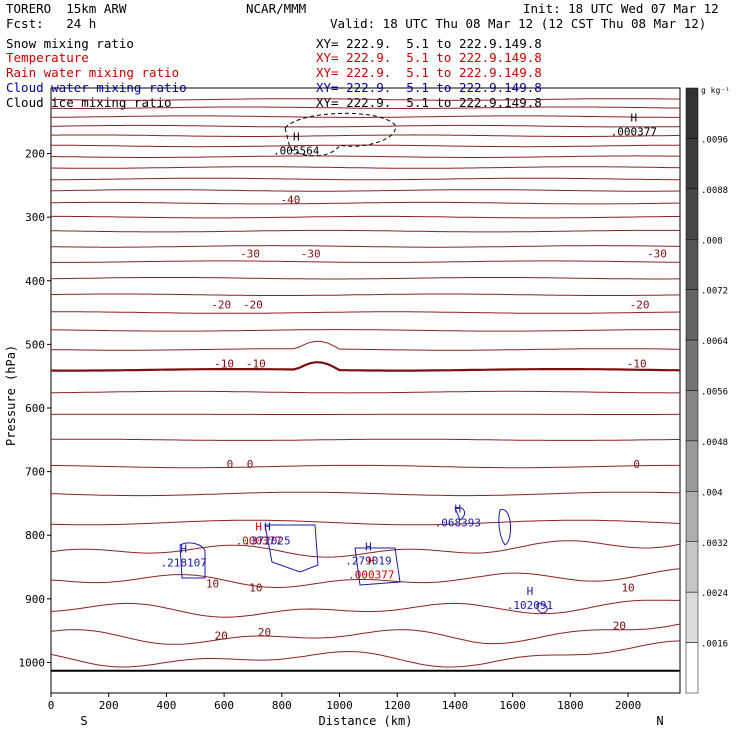 The height and width of the screenshot is (740, 740). Describe the element at coordinates (109, 705) in the screenshot. I see `x-tick-label: 200` at that location.